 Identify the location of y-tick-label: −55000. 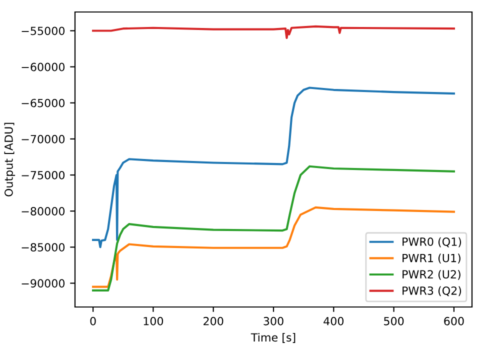
(43, 31).